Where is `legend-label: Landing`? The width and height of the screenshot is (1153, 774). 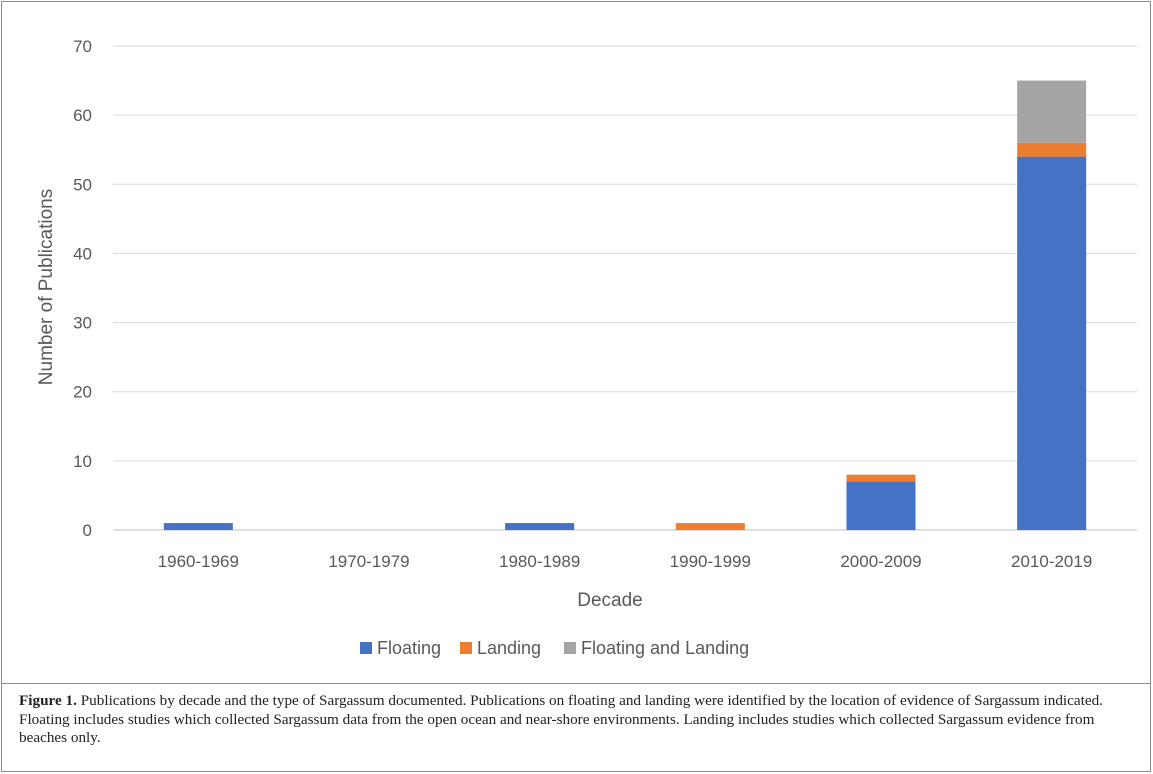 legend-label: Landing is located at coordinates (509, 648).